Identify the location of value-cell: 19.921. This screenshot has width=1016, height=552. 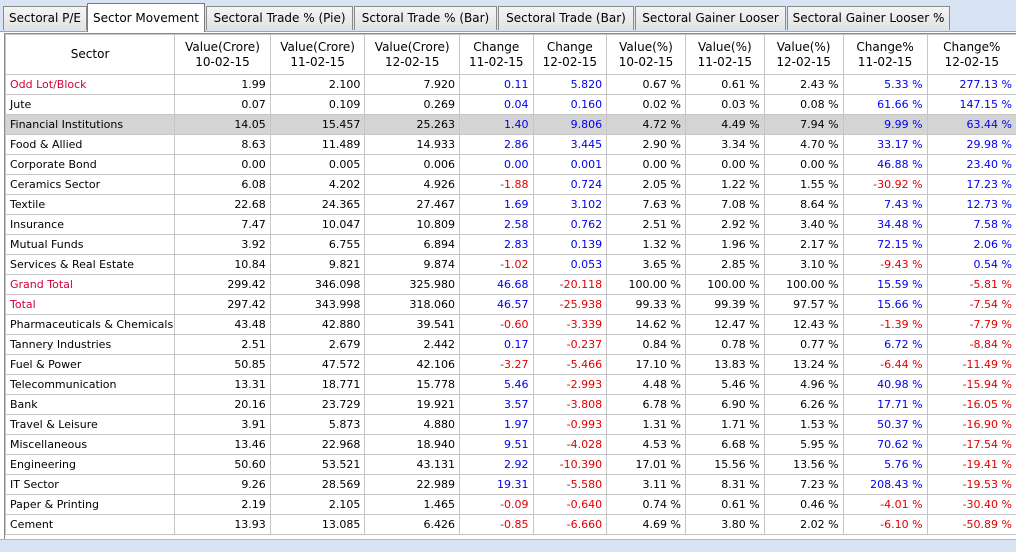
(412, 405).